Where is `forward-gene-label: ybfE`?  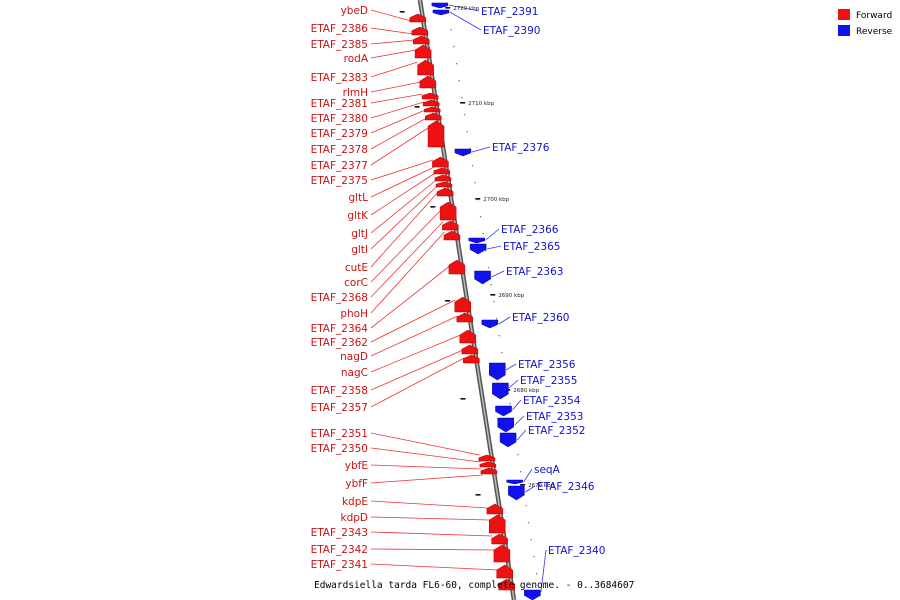 forward-gene-label: ybfE is located at coordinates (356, 466).